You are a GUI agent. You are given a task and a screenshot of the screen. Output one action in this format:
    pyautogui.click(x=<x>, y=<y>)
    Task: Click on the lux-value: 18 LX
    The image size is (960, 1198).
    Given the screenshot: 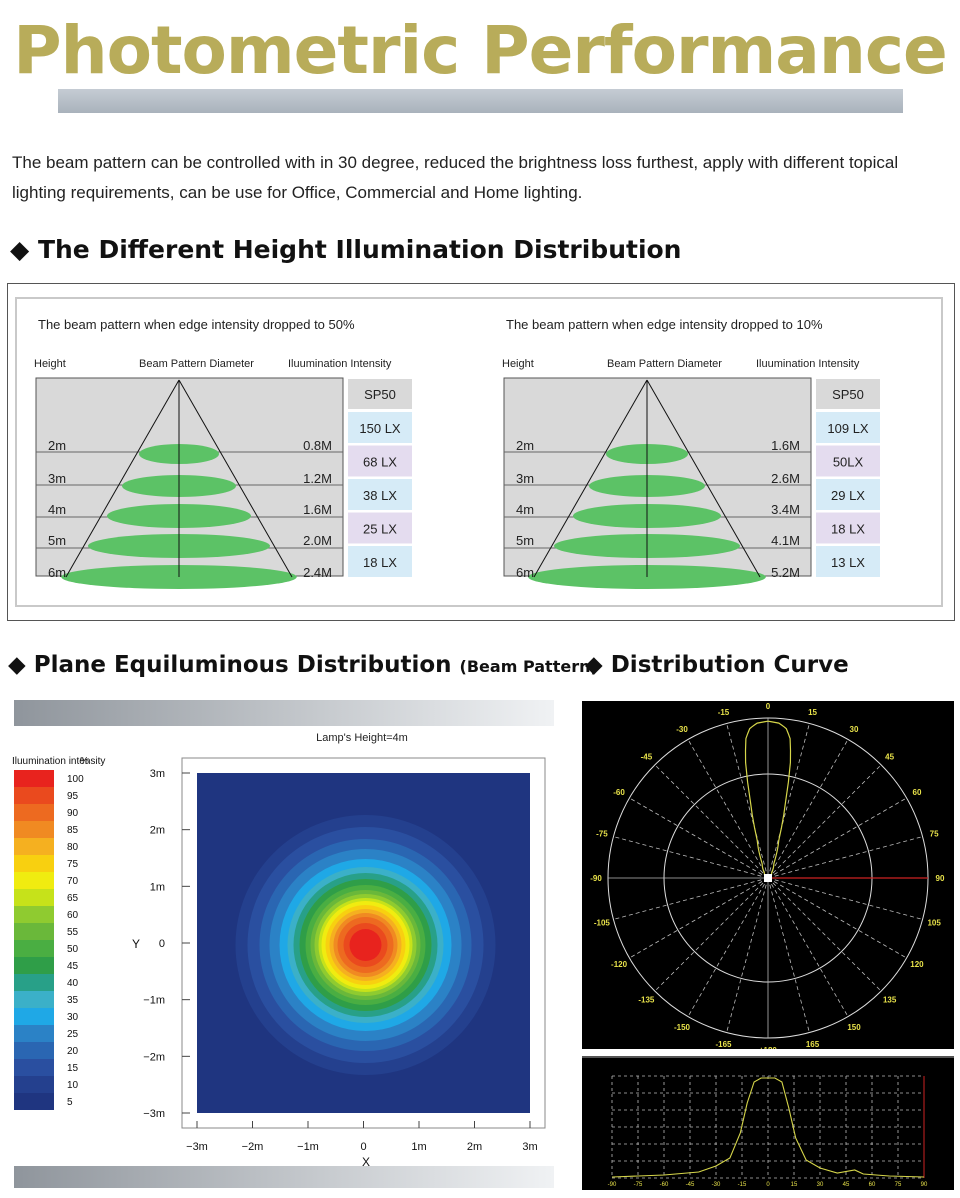 What is the action you would take?
    pyautogui.click(x=380, y=562)
    